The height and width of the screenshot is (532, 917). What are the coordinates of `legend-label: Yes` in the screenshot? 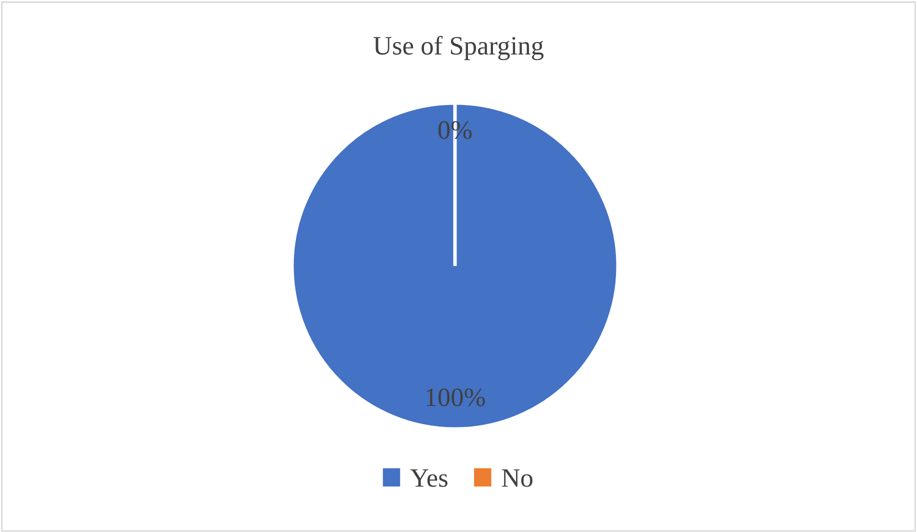 It's located at (429, 478).